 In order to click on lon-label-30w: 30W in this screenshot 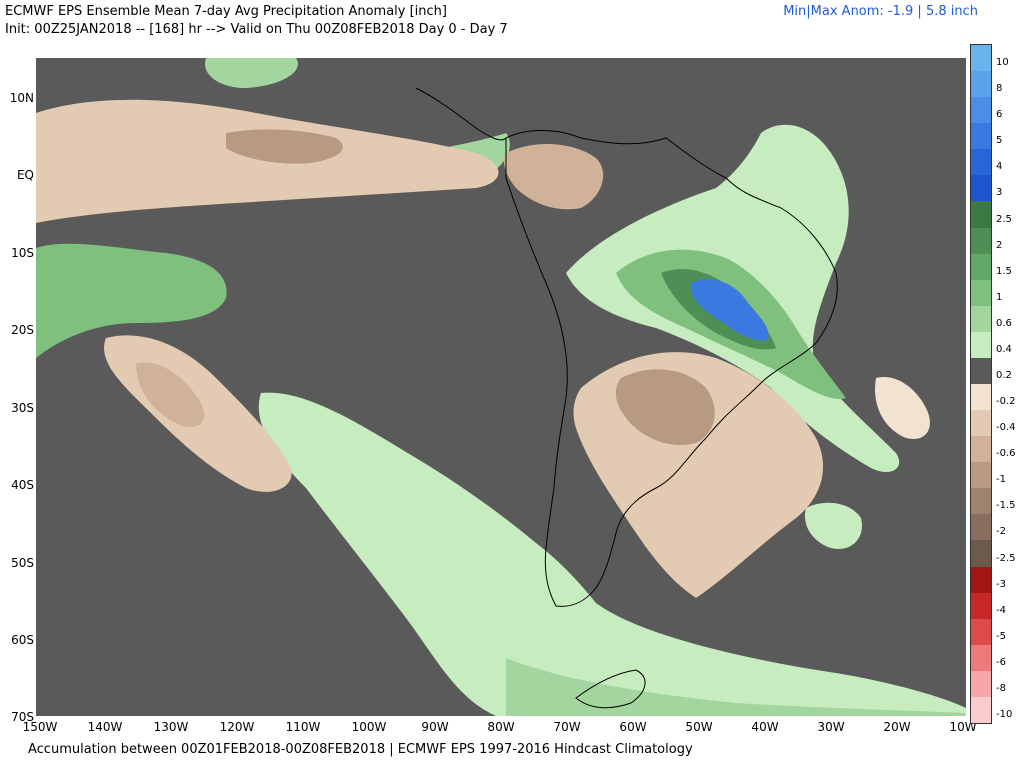, I will do `click(831, 727)`.